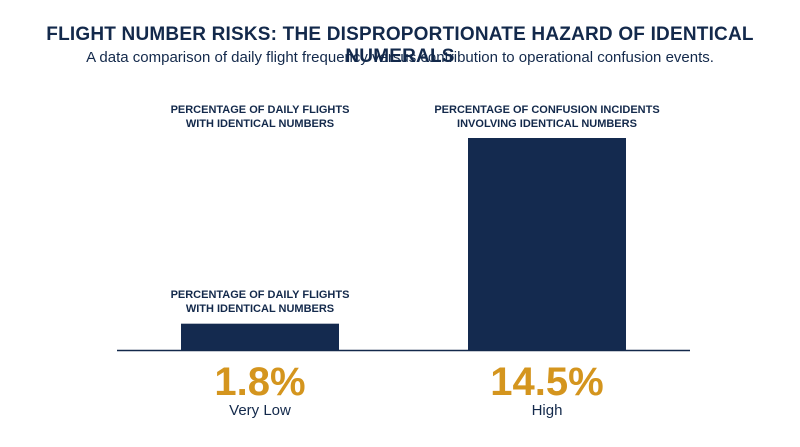 Image resolution: width=800 pixels, height=447 pixels. I want to click on descriptor-high: High, so click(547, 410).